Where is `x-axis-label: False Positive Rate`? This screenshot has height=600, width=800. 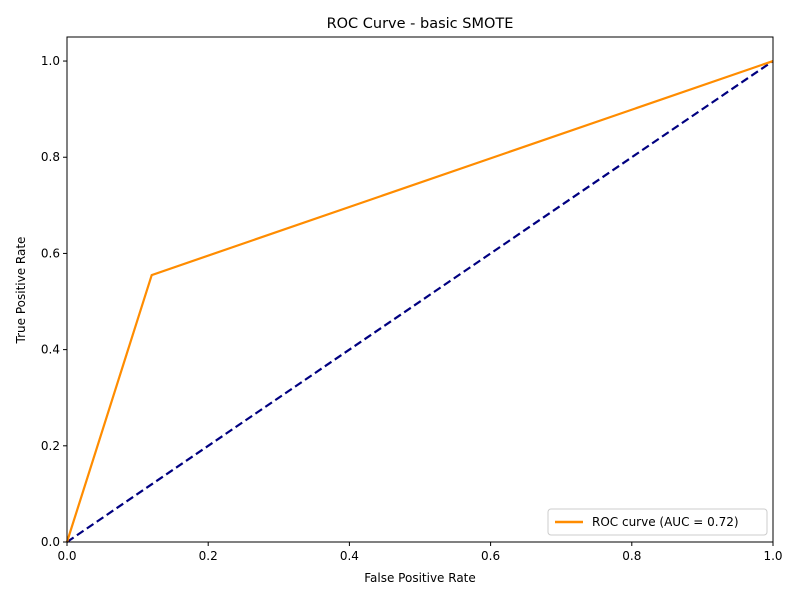
x-axis-label: False Positive Rate is located at coordinates (420, 578).